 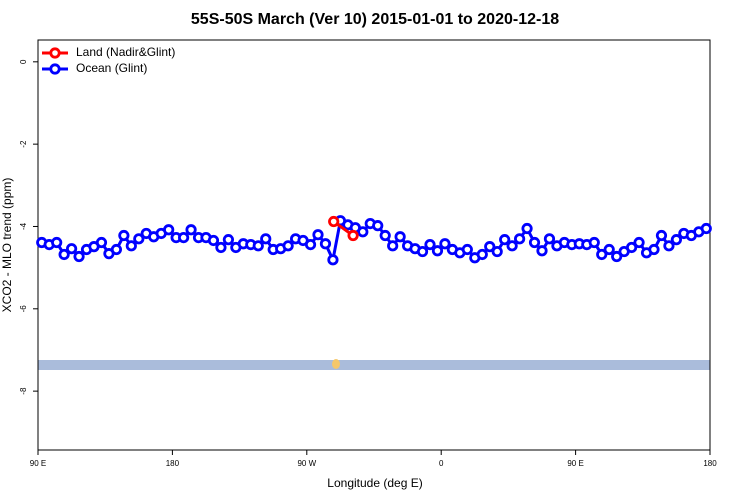 What do you see at coordinates (374, 365) in the screenshot?
I see `coverage-band` at bounding box center [374, 365].